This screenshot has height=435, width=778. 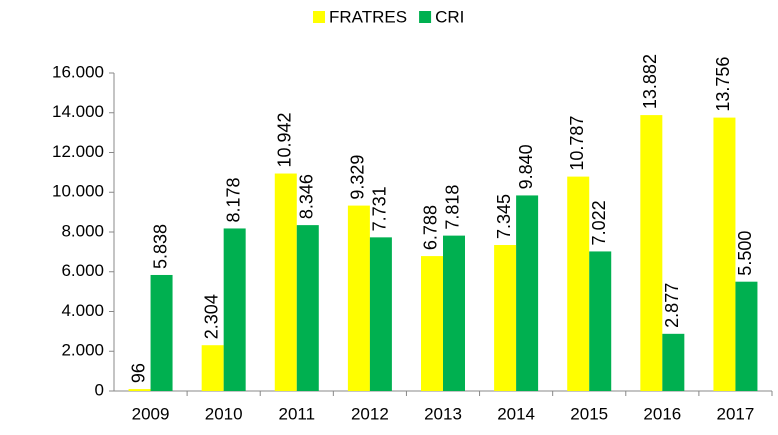 I want to click on value-label: 8.178, so click(x=233, y=199).